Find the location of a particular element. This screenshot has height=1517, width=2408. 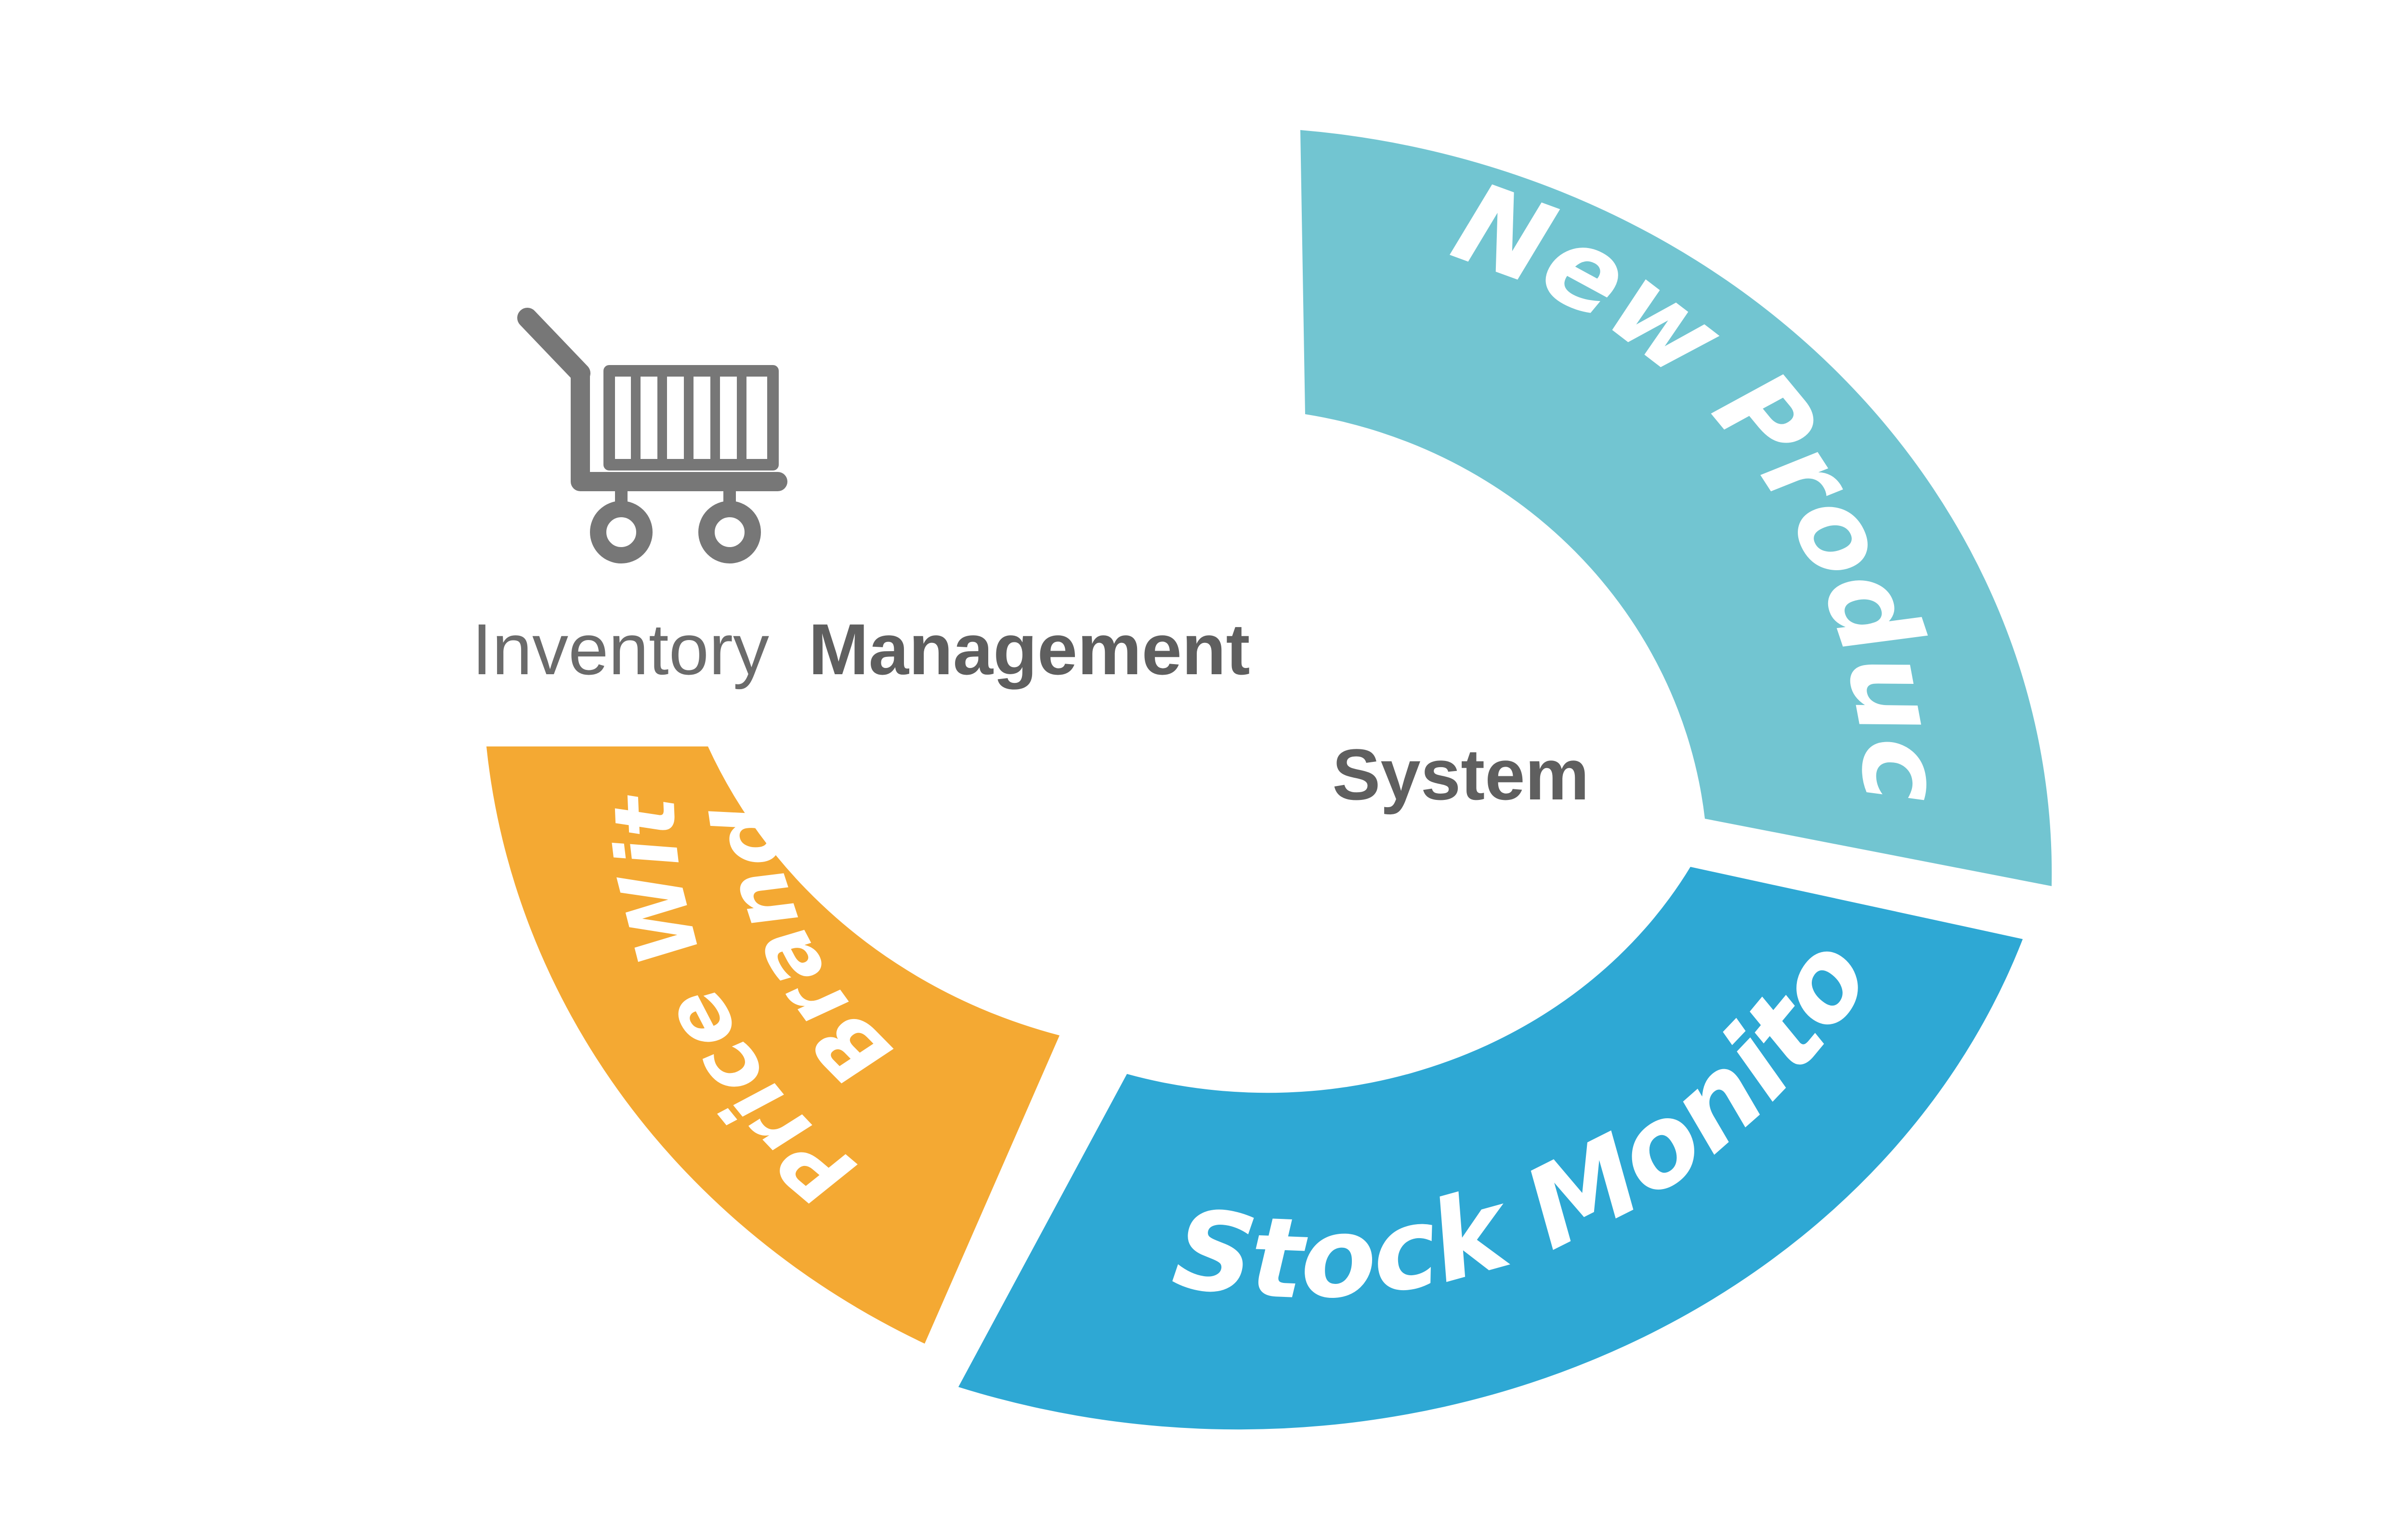

title-management: Management is located at coordinates (1029, 649).